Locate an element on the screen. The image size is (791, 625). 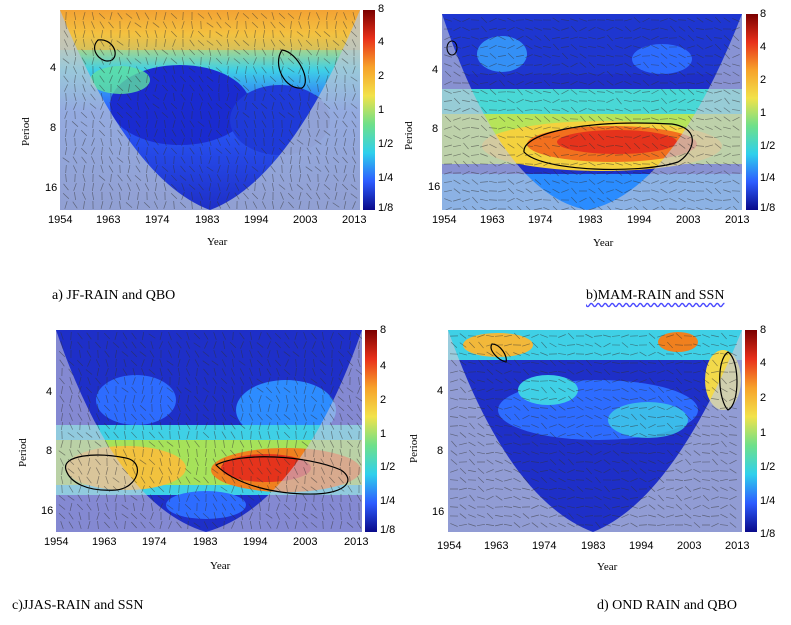
xtick-a-2: 1974 is located at coordinates (157, 220).